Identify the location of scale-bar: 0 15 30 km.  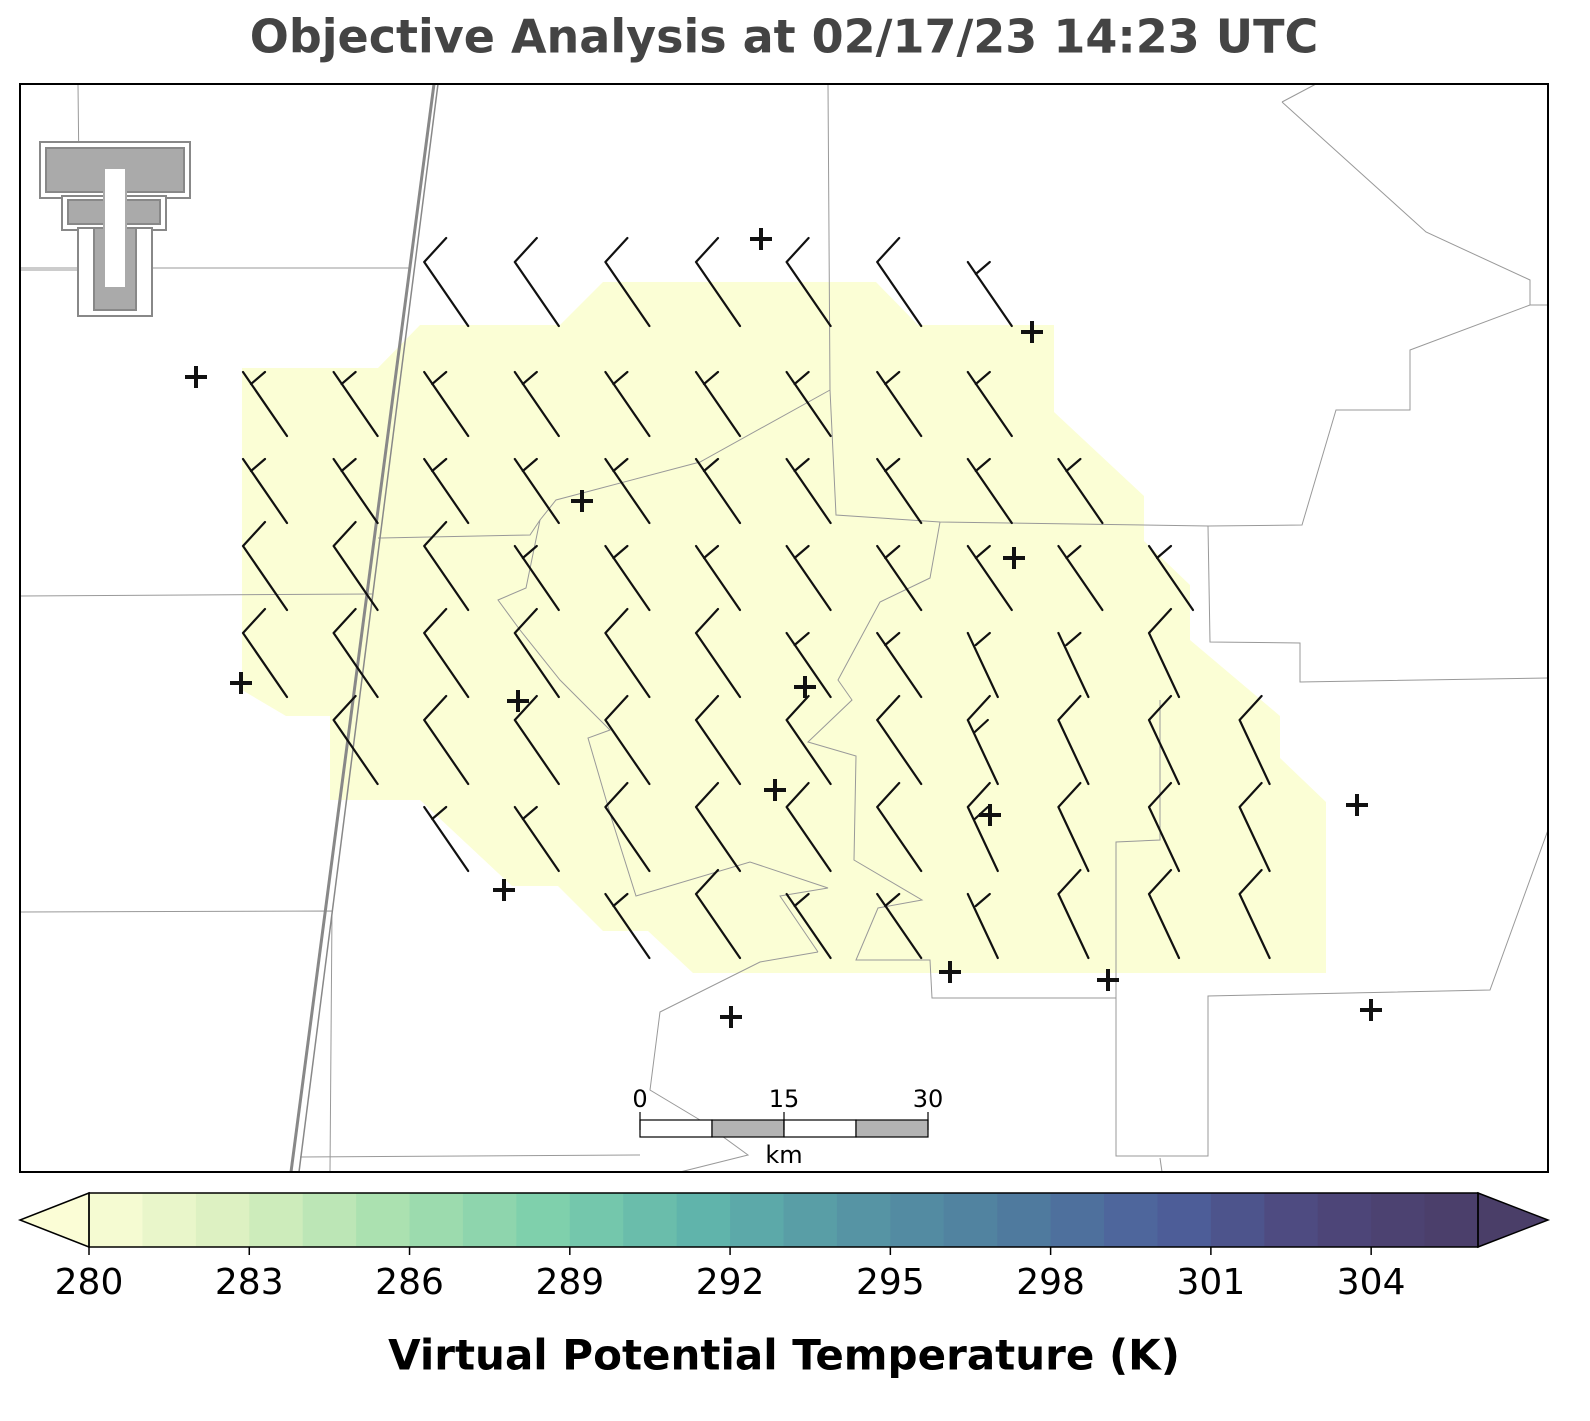
(787, 1127).